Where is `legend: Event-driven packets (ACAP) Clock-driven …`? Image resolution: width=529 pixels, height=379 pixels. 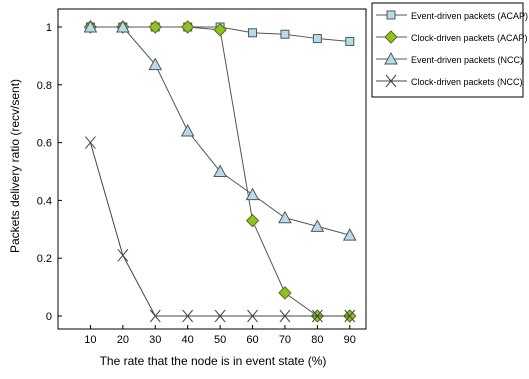
legend: Event-driven packets (ACAP) Clock-driven … is located at coordinates (449, 50).